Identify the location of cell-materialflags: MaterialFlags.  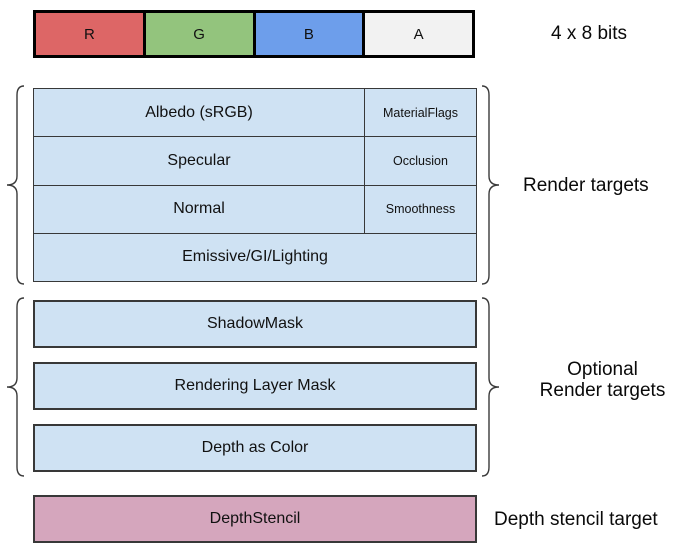
(420, 113).